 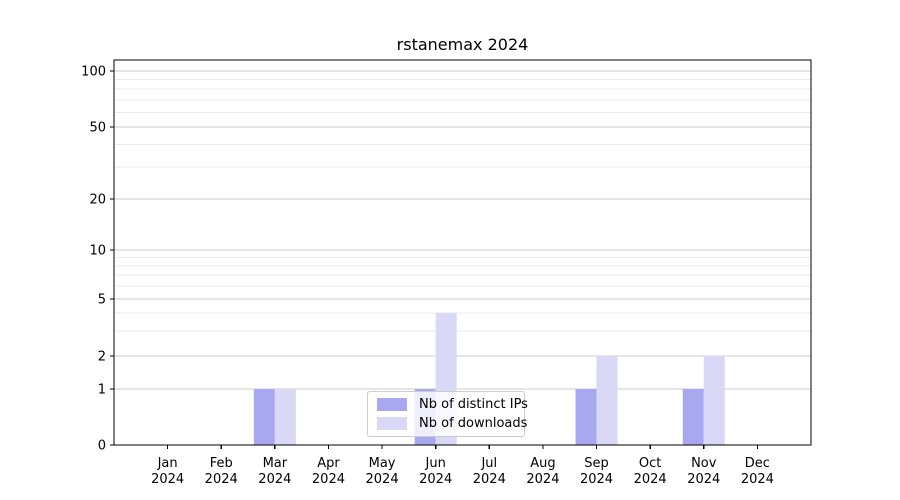 What do you see at coordinates (757, 471) in the screenshot?
I see `x-tick-label: Dec 2024` at bounding box center [757, 471].